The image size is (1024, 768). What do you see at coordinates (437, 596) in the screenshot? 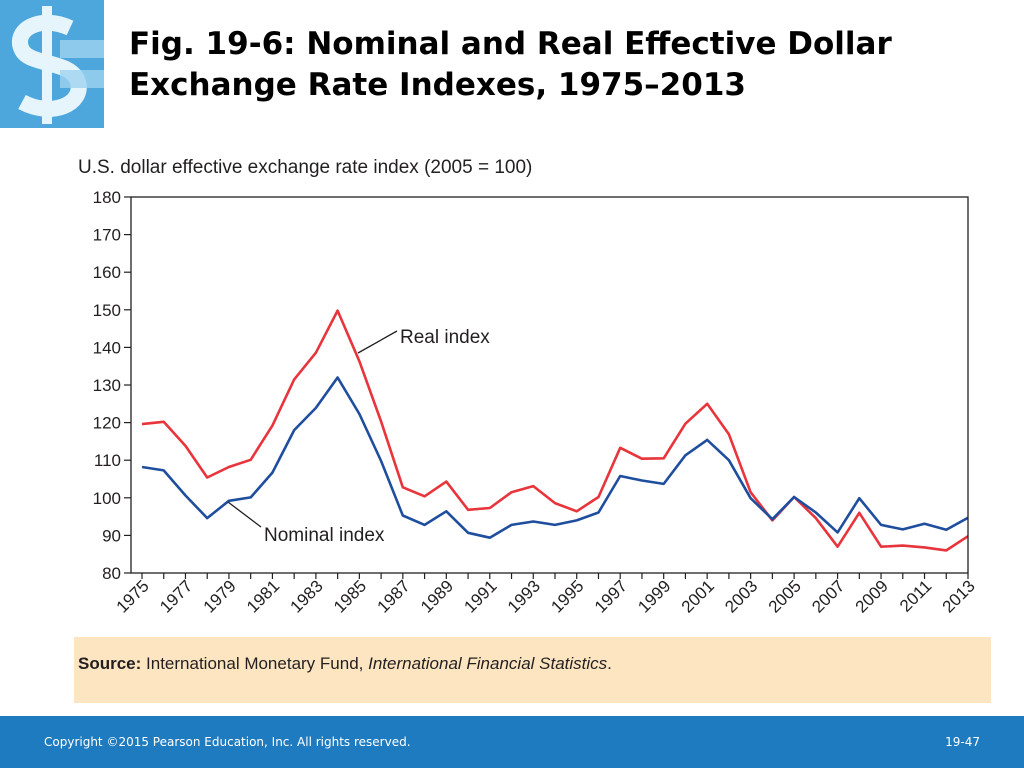
I see `x-tick-label: 1989` at bounding box center [437, 596].